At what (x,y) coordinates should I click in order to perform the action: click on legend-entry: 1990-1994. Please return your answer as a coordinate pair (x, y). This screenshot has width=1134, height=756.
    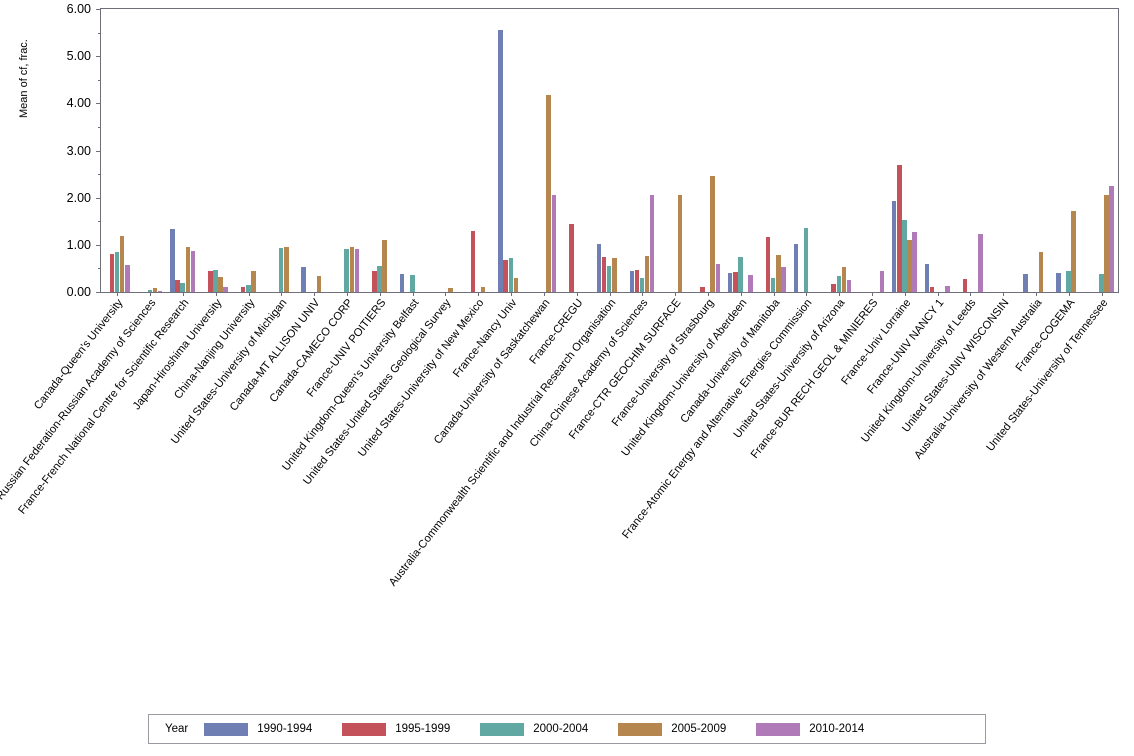
    Looking at the image, I should click on (258, 729).